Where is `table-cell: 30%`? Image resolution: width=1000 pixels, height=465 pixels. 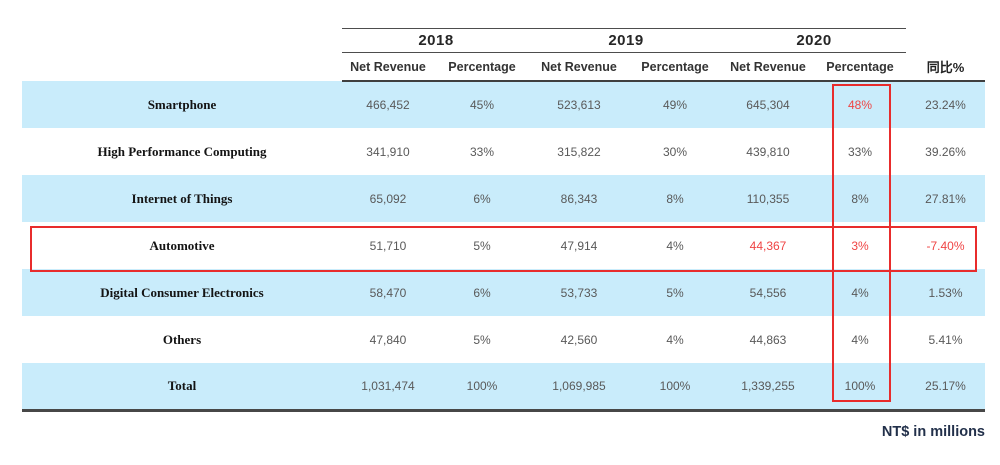
table-cell: 30% is located at coordinates (675, 151).